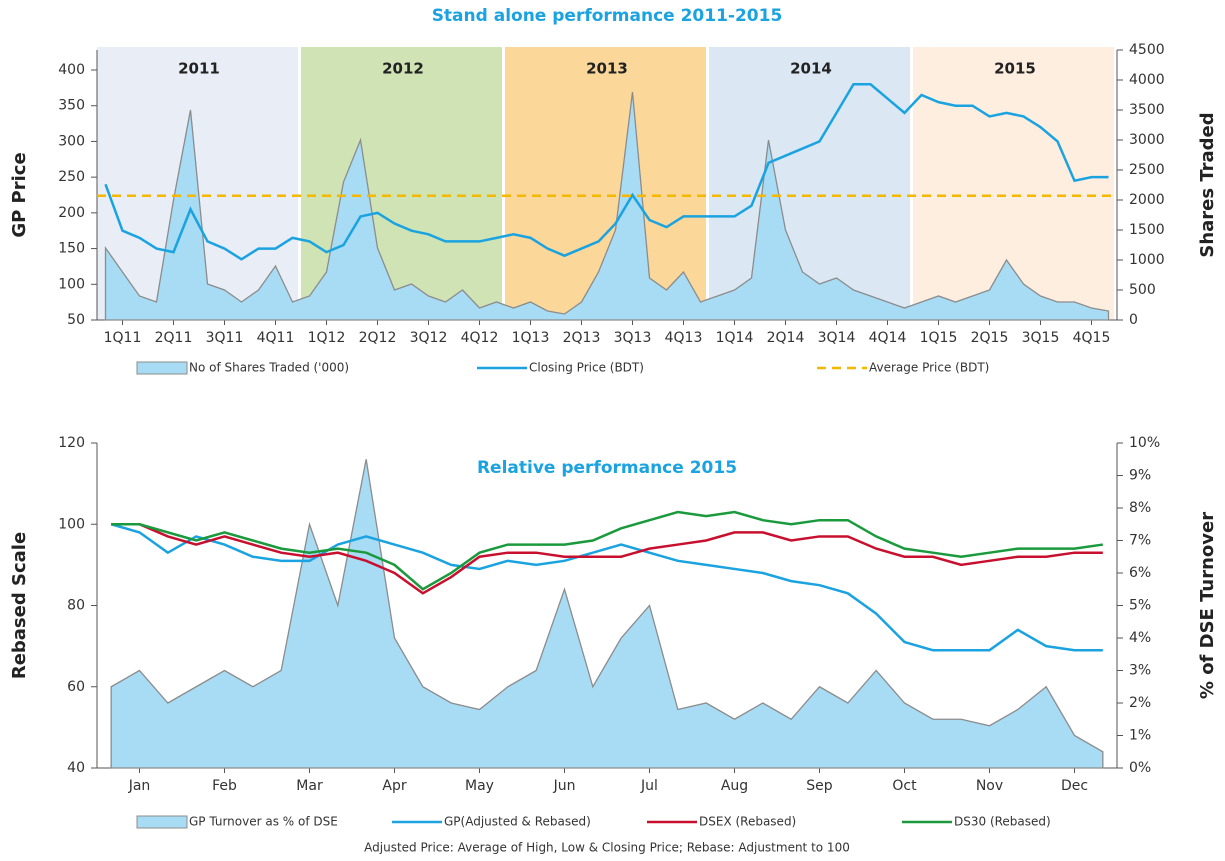  I want to click on x-tick-label: 3Q12, so click(429, 338).